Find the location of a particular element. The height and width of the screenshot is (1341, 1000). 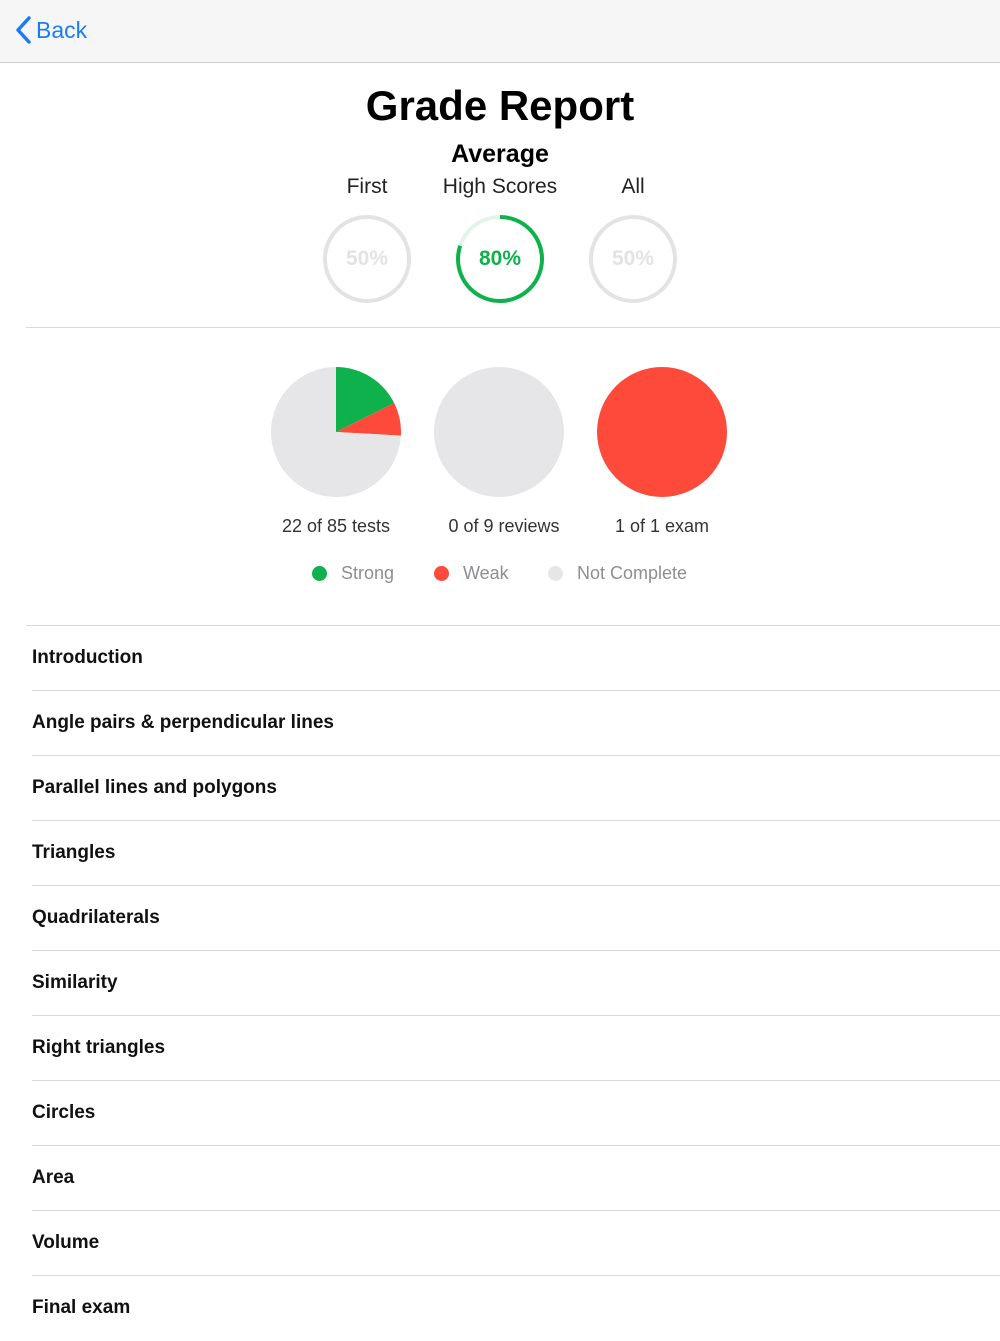

unit-label: Circles is located at coordinates (64, 1112).